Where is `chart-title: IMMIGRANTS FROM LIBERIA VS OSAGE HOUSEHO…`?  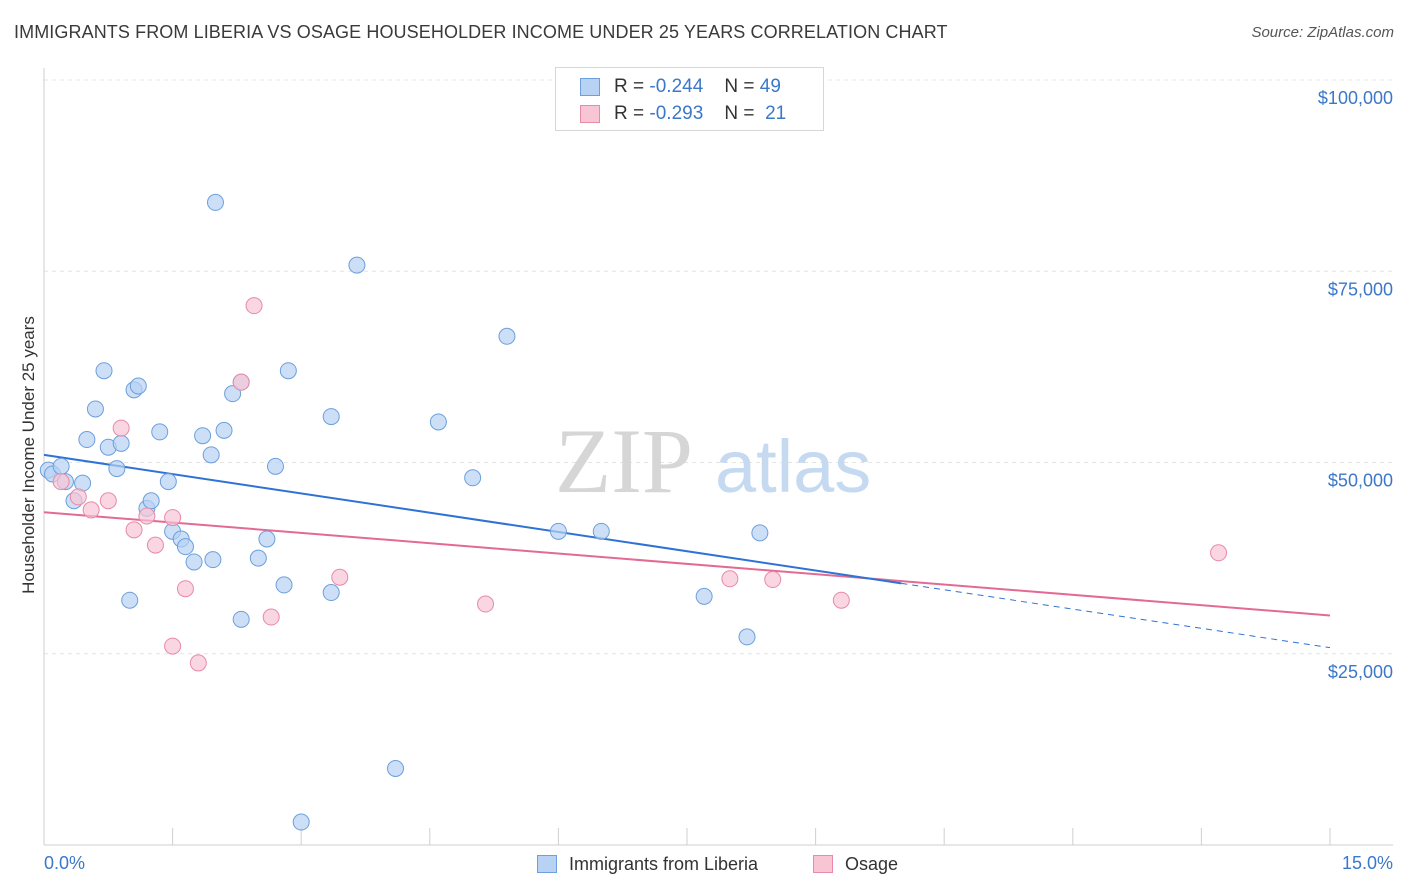 chart-title: IMMIGRANTS FROM LIBERIA VS OSAGE HOUSEHO… is located at coordinates (481, 32).